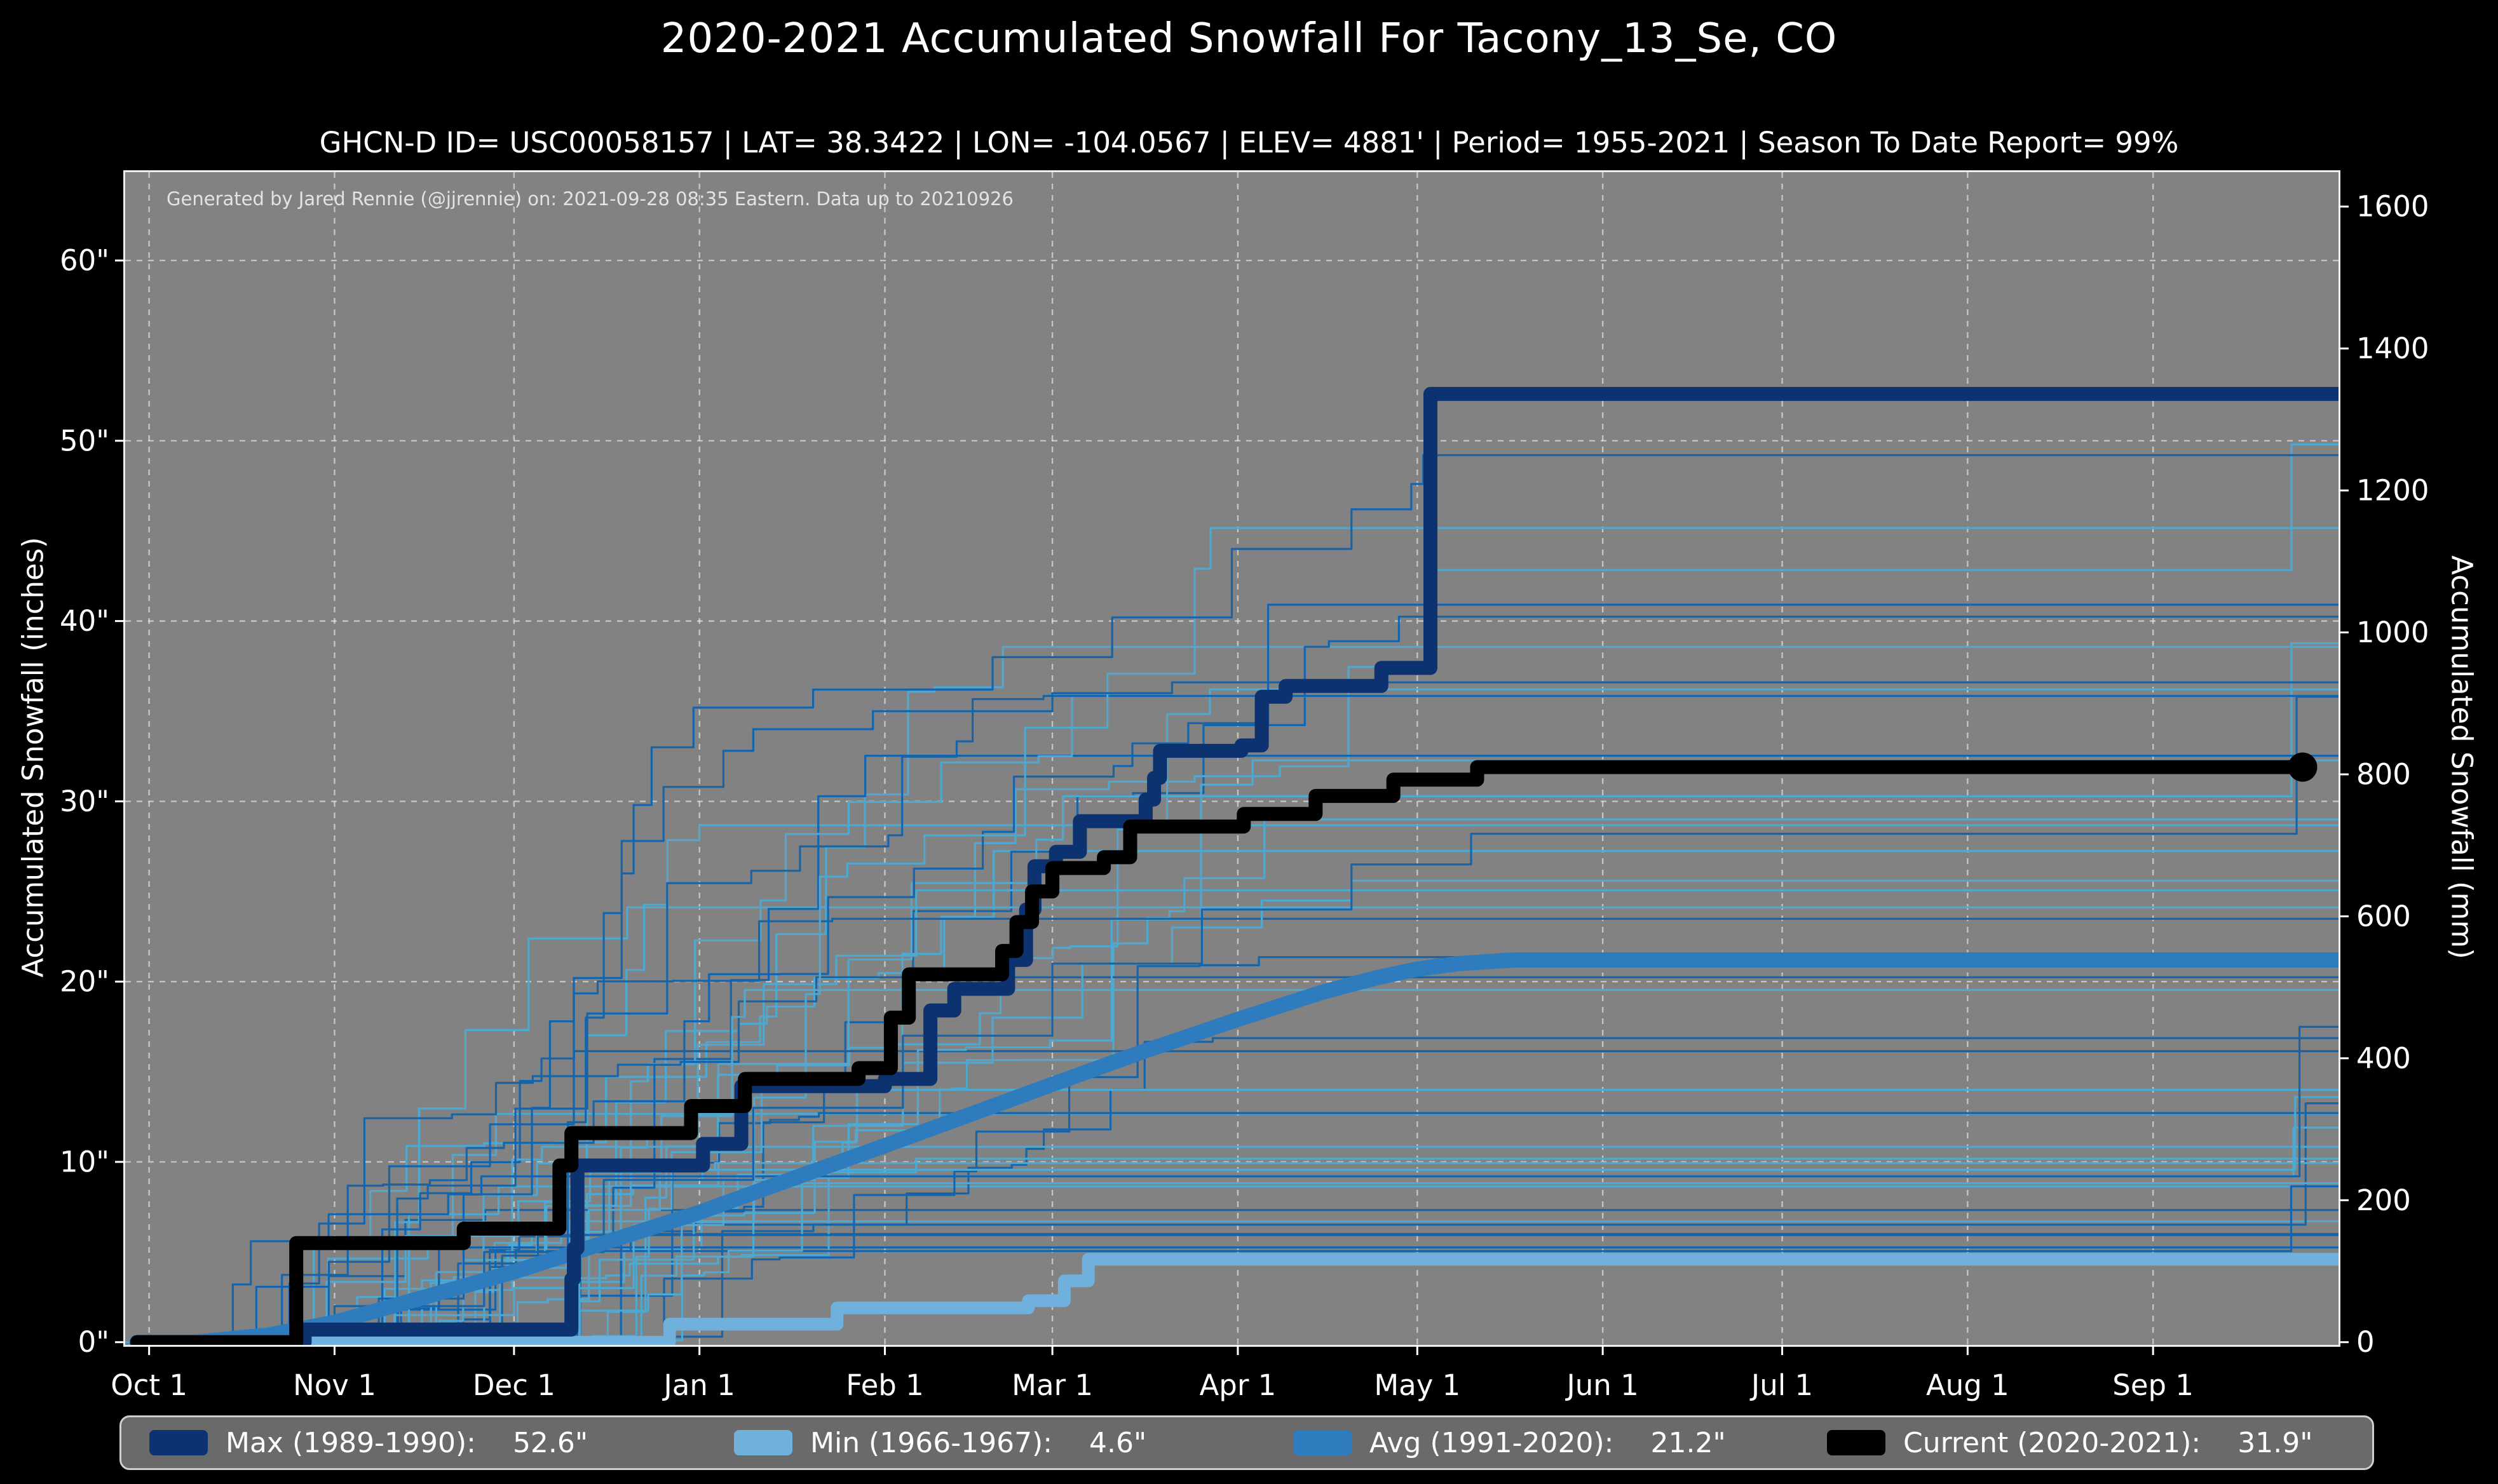  Describe the element at coordinates (1417, 1385) in the screenshot. I see `x-tick-label: May 1` at that location.